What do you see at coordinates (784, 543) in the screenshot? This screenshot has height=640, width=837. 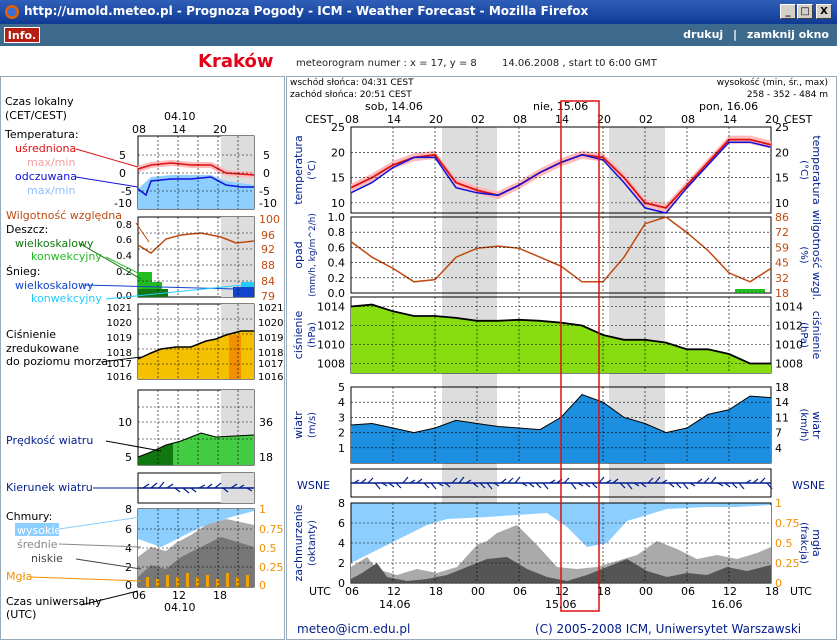 I see `cloud-tick-right-2: 0.5` at bounding box center [784, 543].